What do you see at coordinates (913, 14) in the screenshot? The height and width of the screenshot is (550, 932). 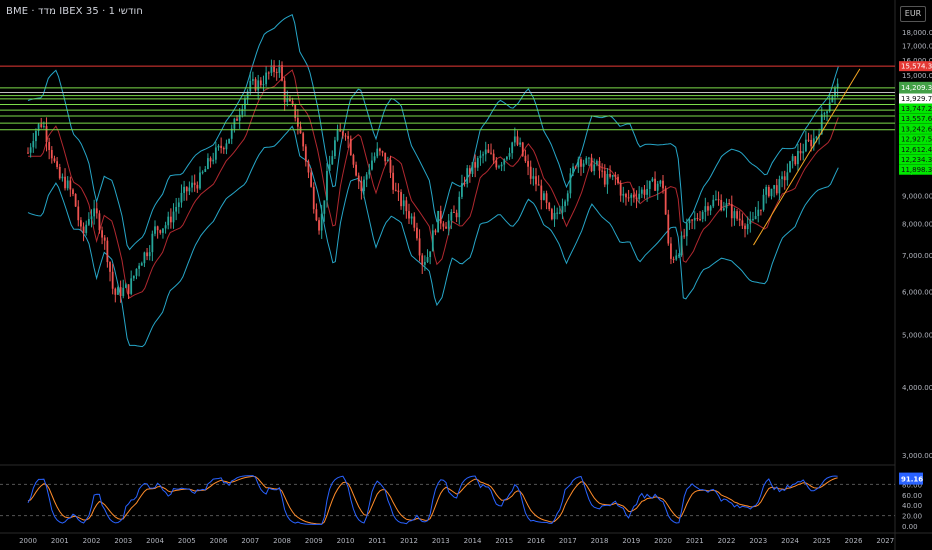 I see `currency-button: EUR` at bounding box center [913, 14].